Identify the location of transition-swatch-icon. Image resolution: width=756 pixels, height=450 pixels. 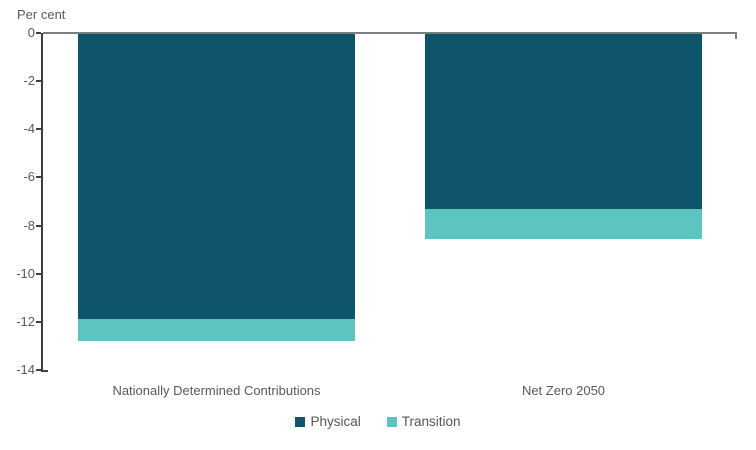
(391, 421).